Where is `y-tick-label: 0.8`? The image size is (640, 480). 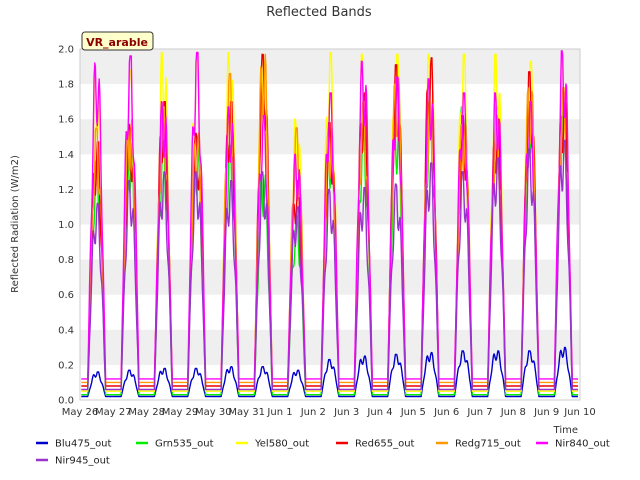 y-tick-label: 0.8 is located at coordinates (66, 260).